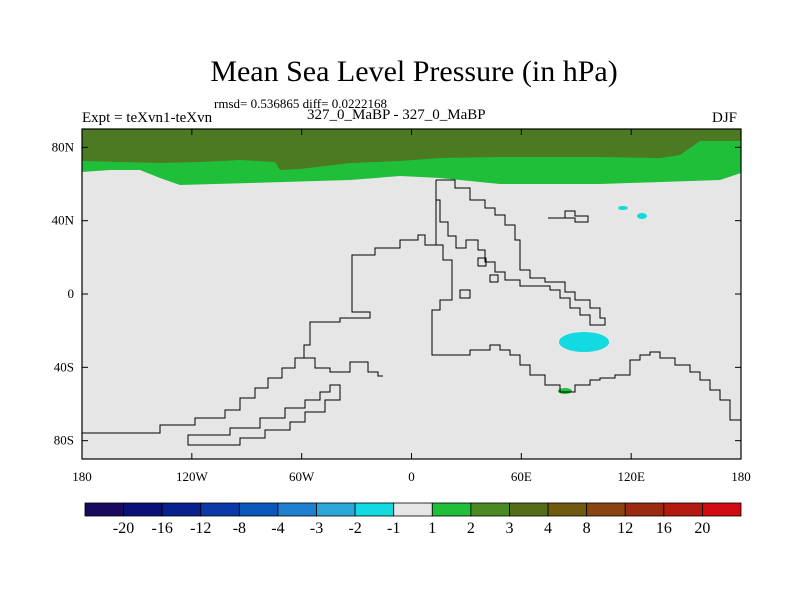  Describe the element at coordinates (631, 476) in the screenshot. I see `x-tick-label: 120E` at that location.